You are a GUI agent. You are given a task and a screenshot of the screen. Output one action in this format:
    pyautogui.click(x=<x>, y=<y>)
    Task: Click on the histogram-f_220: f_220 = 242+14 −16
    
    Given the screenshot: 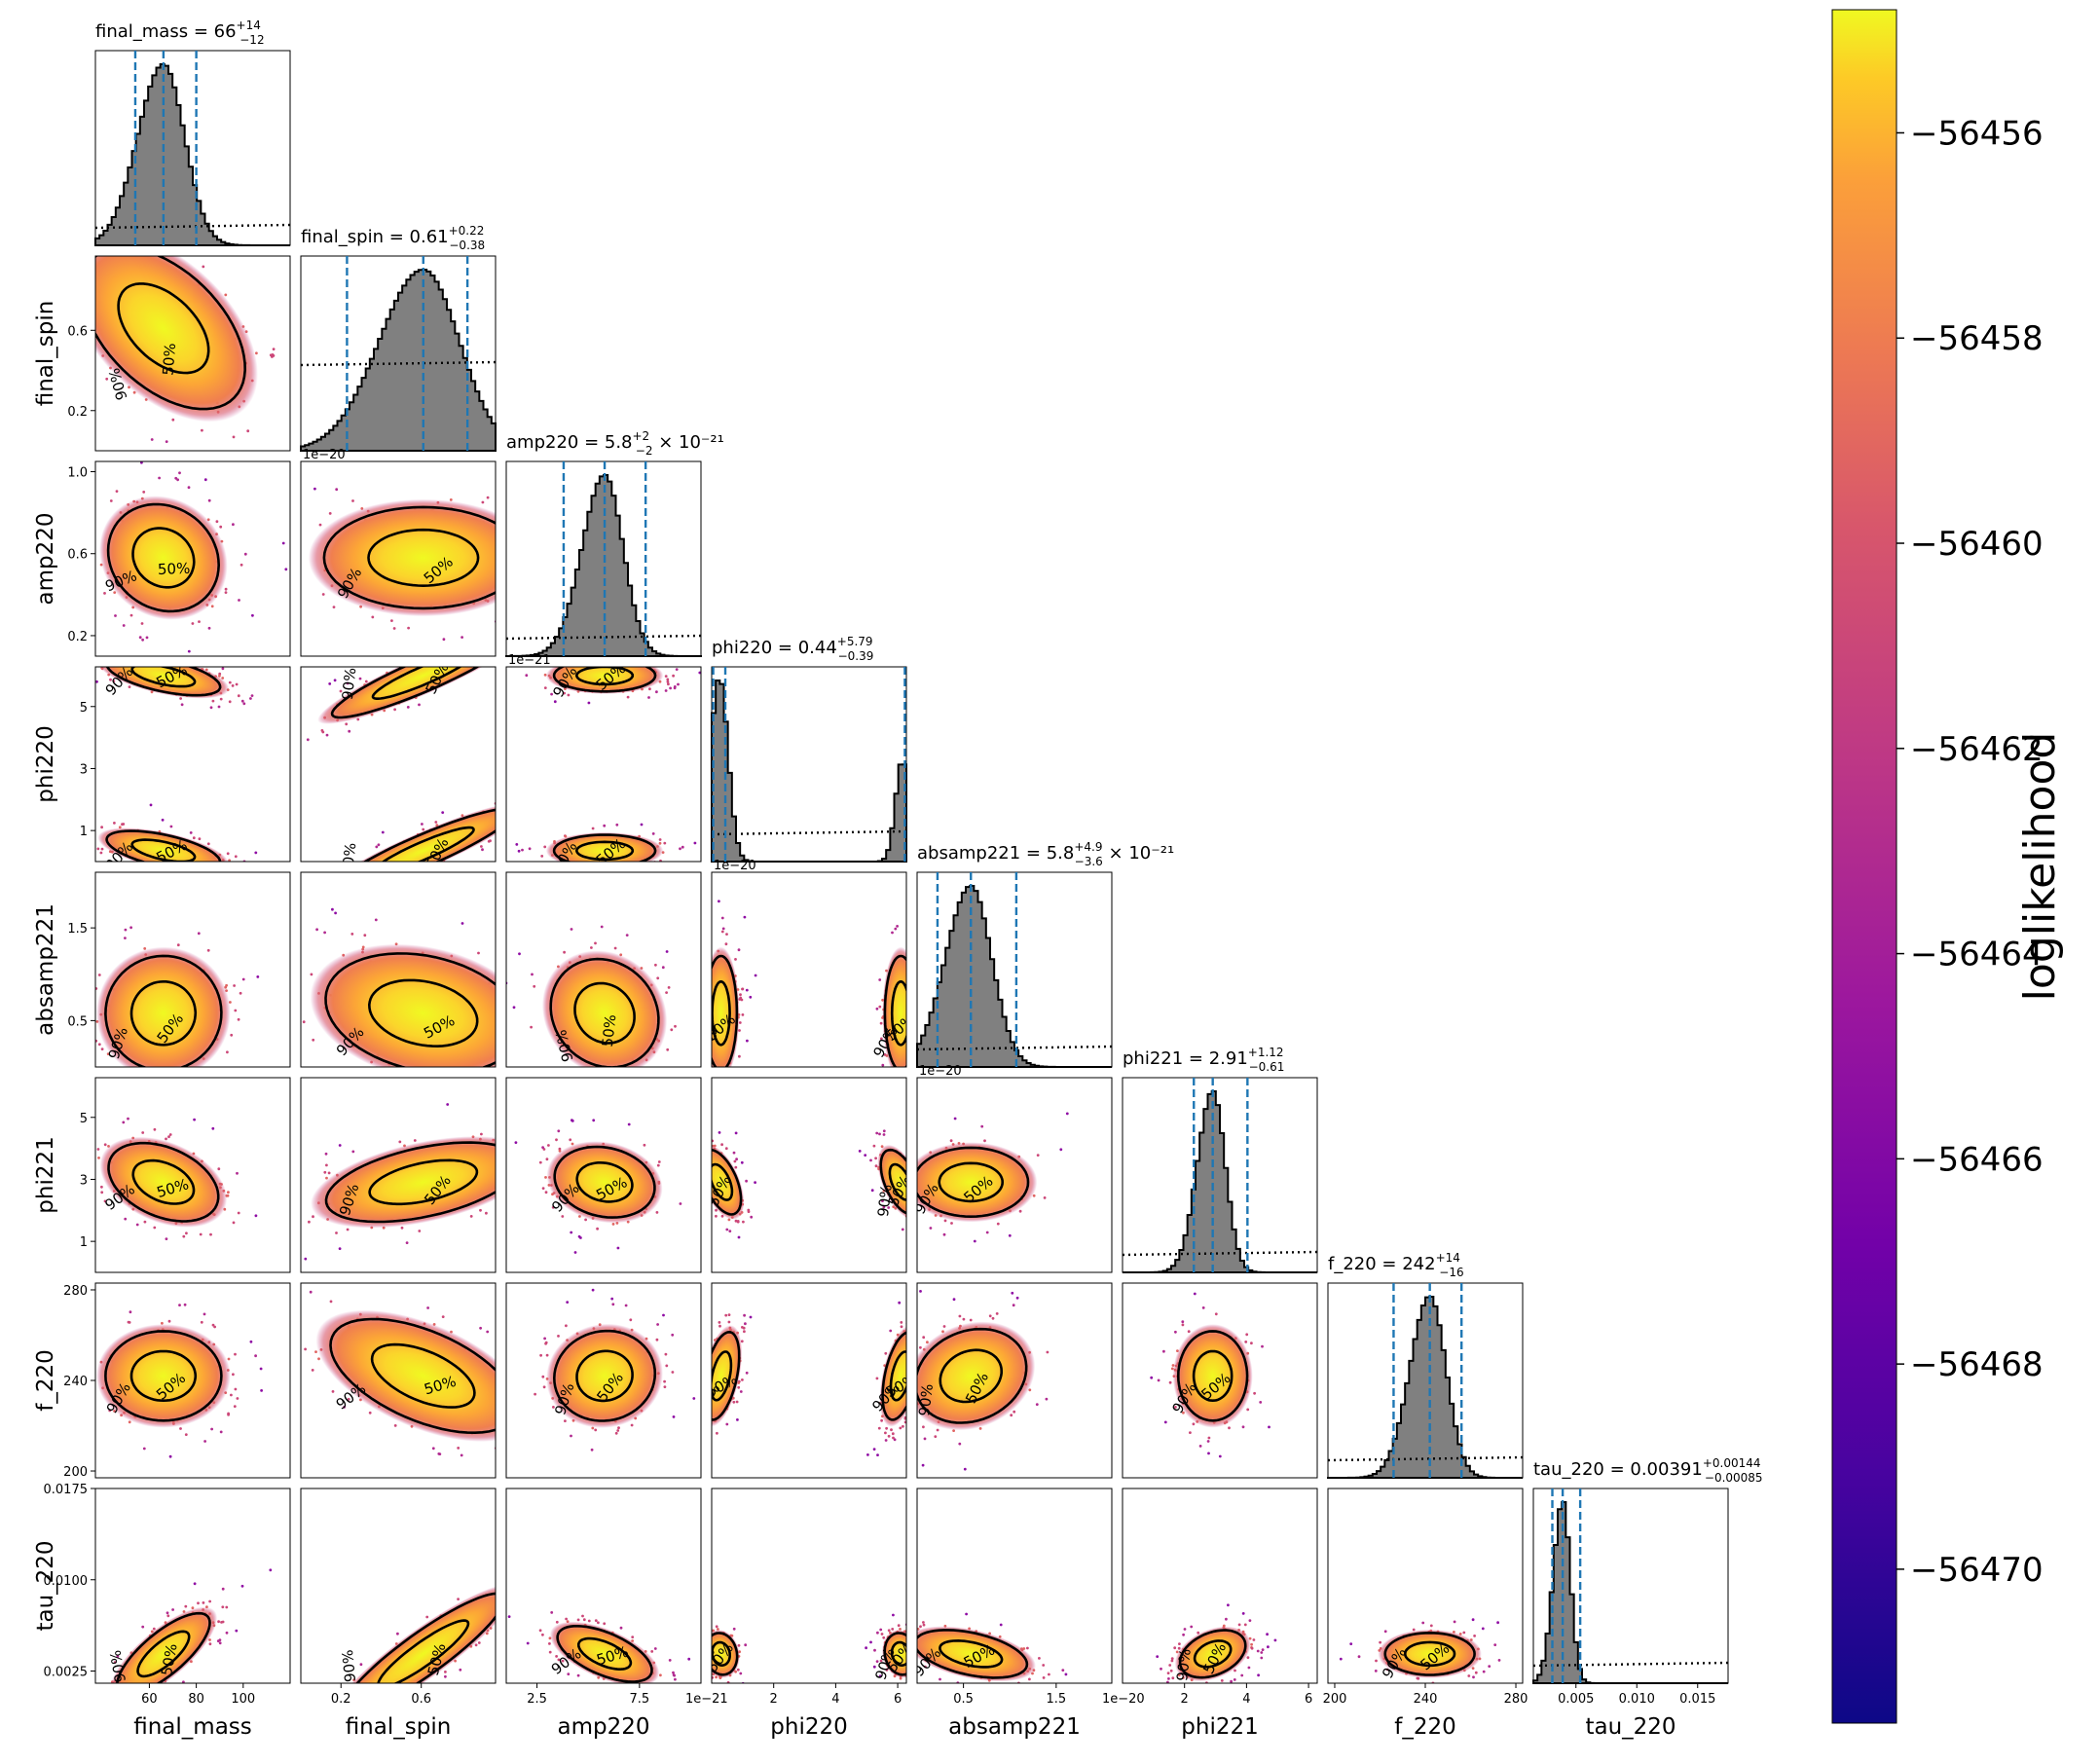 What is the action you would take?
    pyautogui.click(x=1425, y=1365)
    